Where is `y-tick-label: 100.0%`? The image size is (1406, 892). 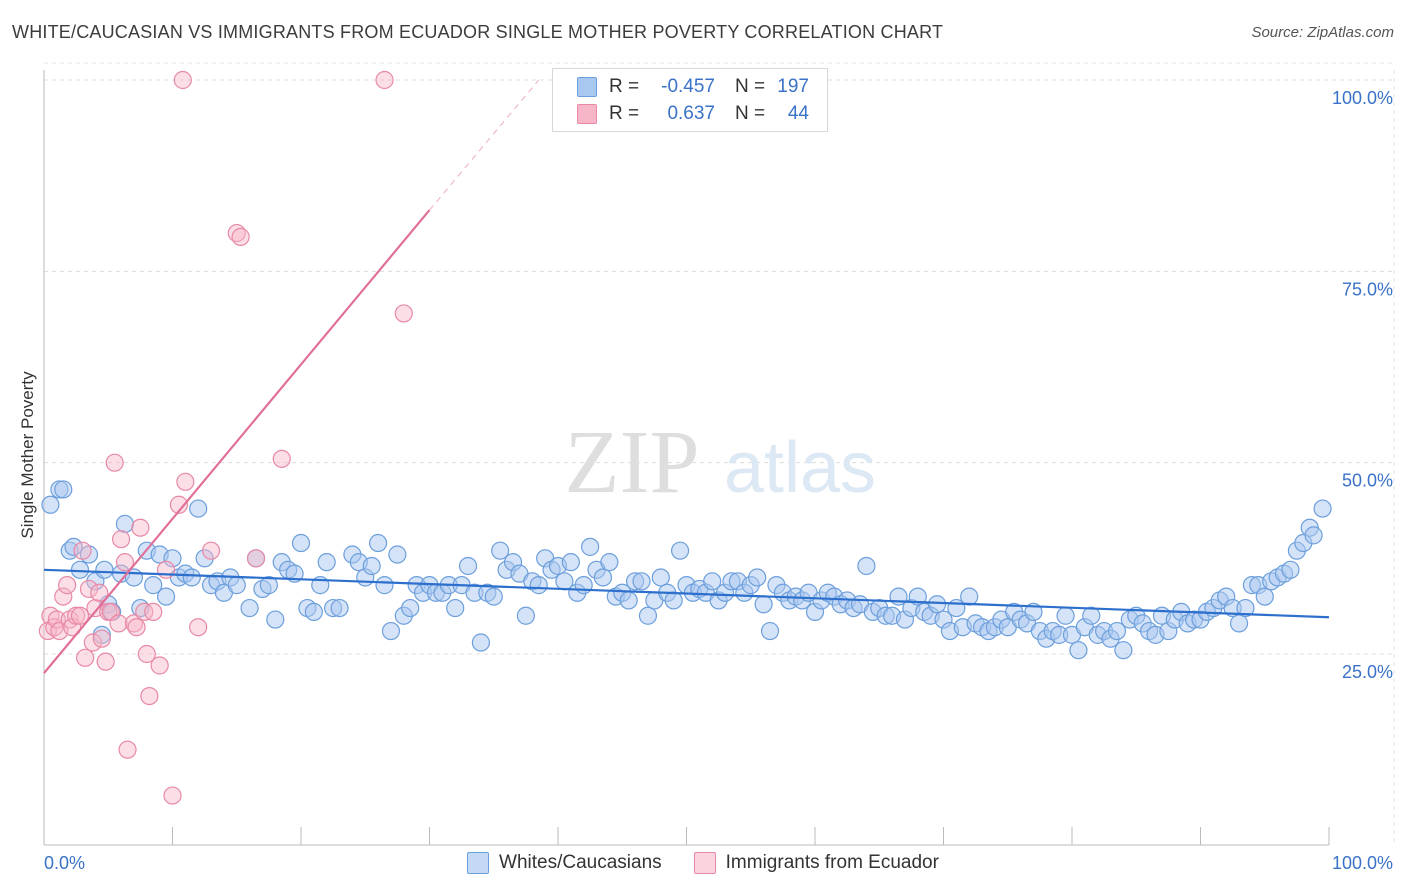 y-tick-label: 100.0% is located at coordinates (1362, 98).